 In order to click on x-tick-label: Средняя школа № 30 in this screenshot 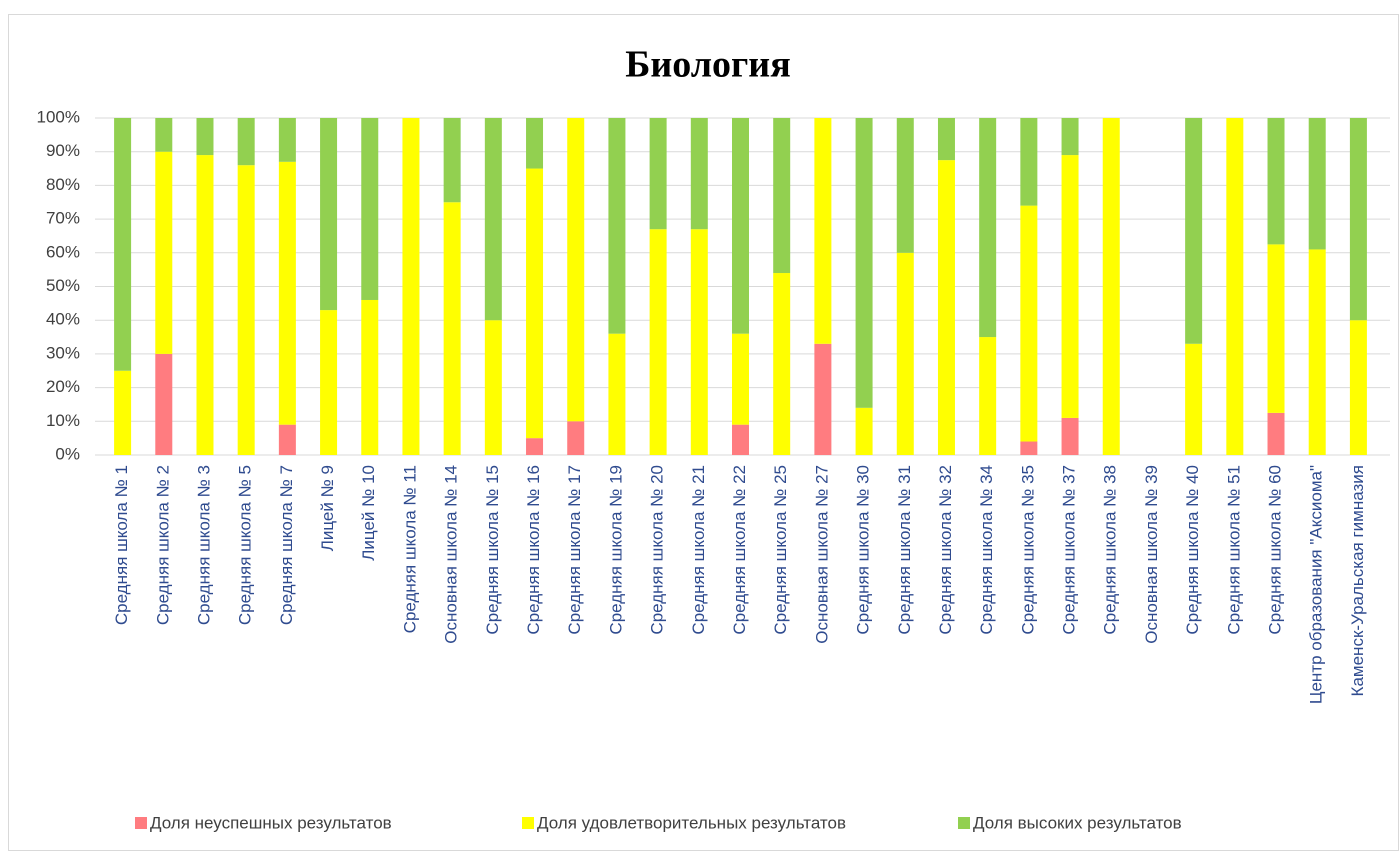, I will do `click(863, 550)`.